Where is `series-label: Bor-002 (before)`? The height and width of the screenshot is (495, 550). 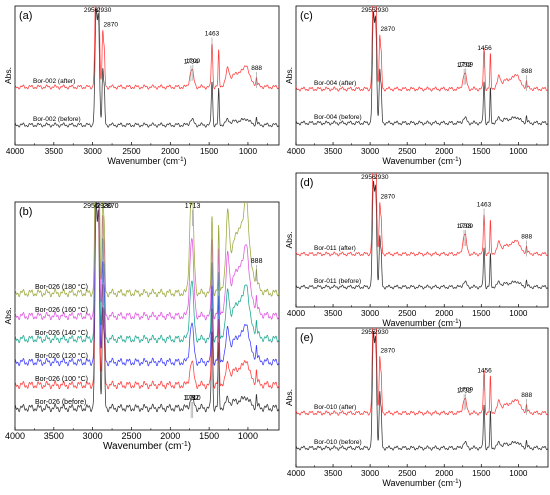
series-label: Bor-002 (before) is located at coordinates (57, 119).